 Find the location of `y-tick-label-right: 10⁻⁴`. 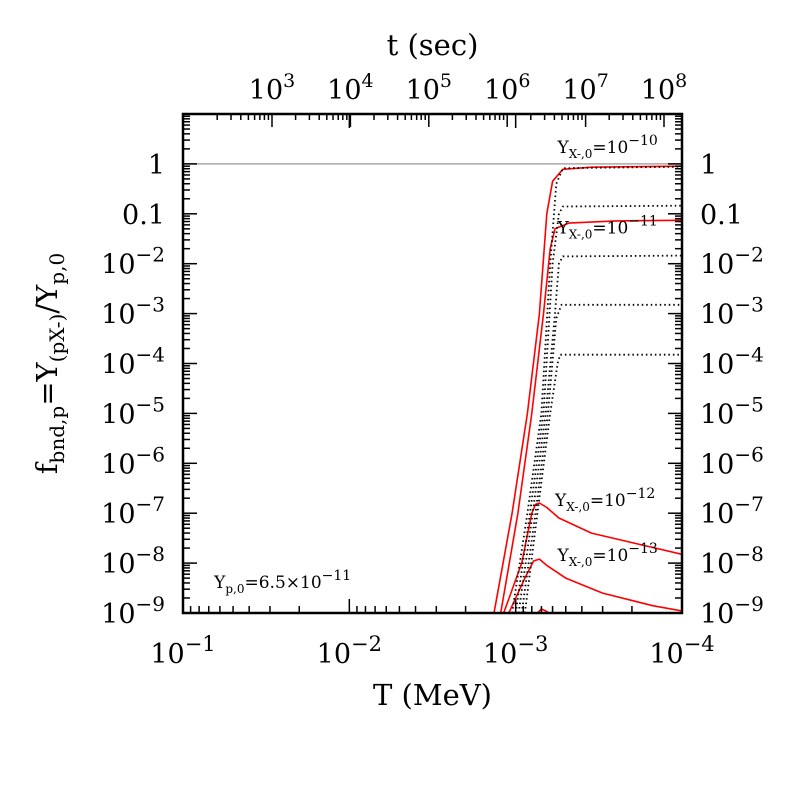

y-tick-label-right: 10⁻⁴ is located at coordinates (732, 362).